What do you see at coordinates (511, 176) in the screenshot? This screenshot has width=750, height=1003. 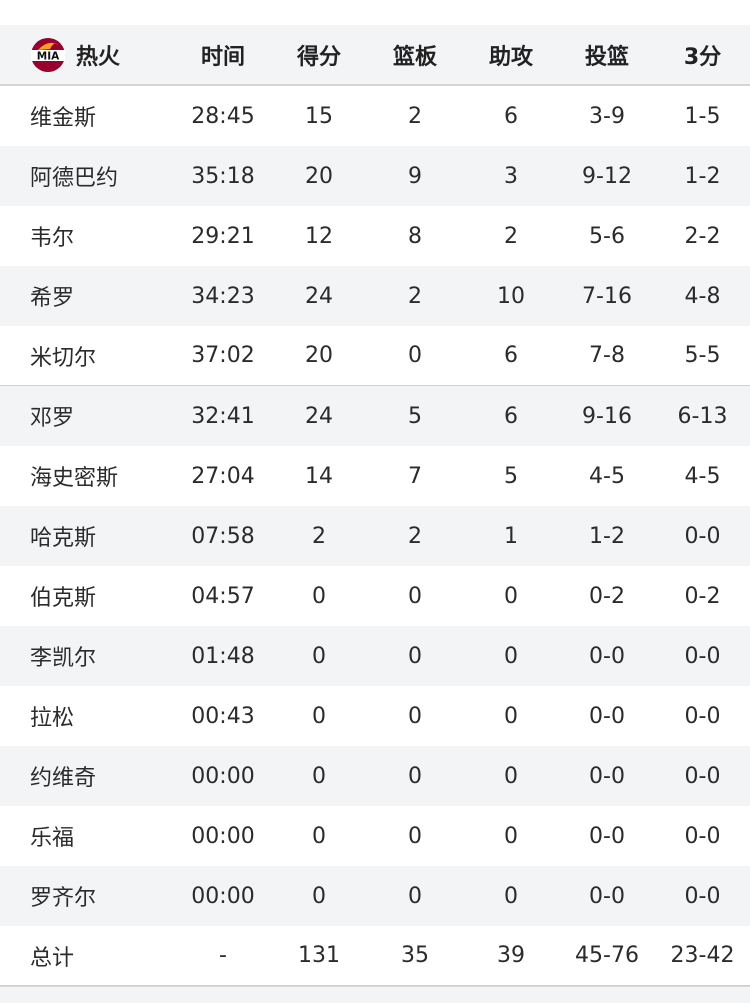 I see `assists: 3` at bounding box center [511, 176].